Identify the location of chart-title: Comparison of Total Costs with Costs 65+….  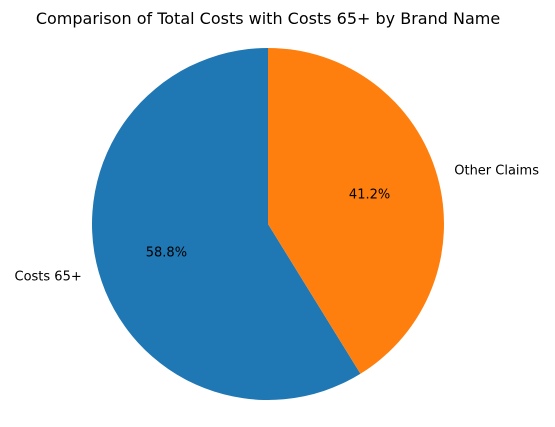
(268, 18).